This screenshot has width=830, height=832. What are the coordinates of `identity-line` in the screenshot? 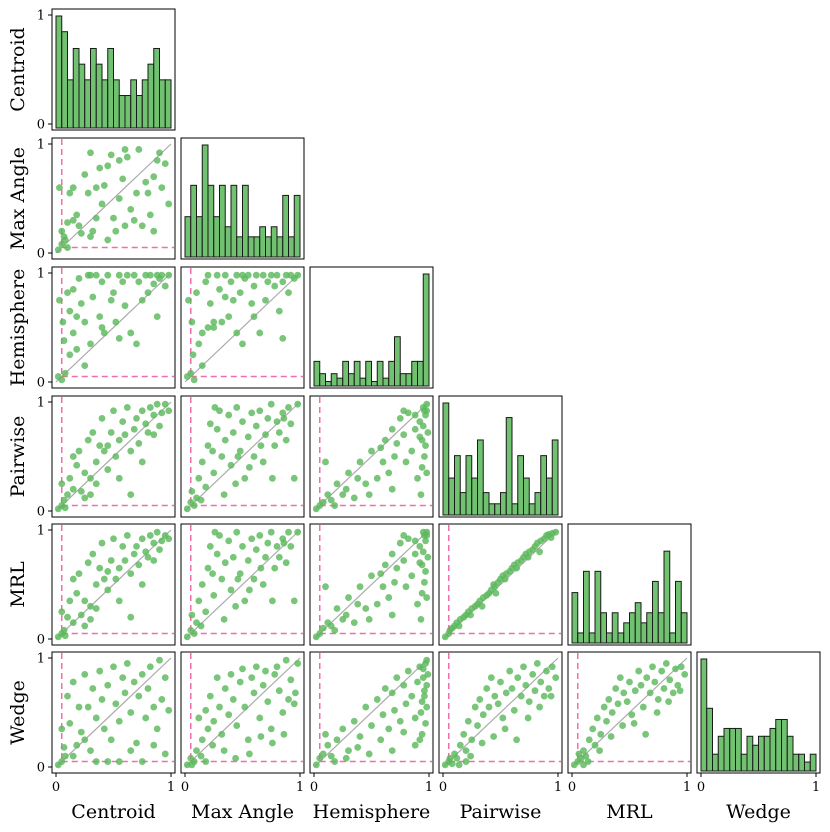 It's located at (500, 712).